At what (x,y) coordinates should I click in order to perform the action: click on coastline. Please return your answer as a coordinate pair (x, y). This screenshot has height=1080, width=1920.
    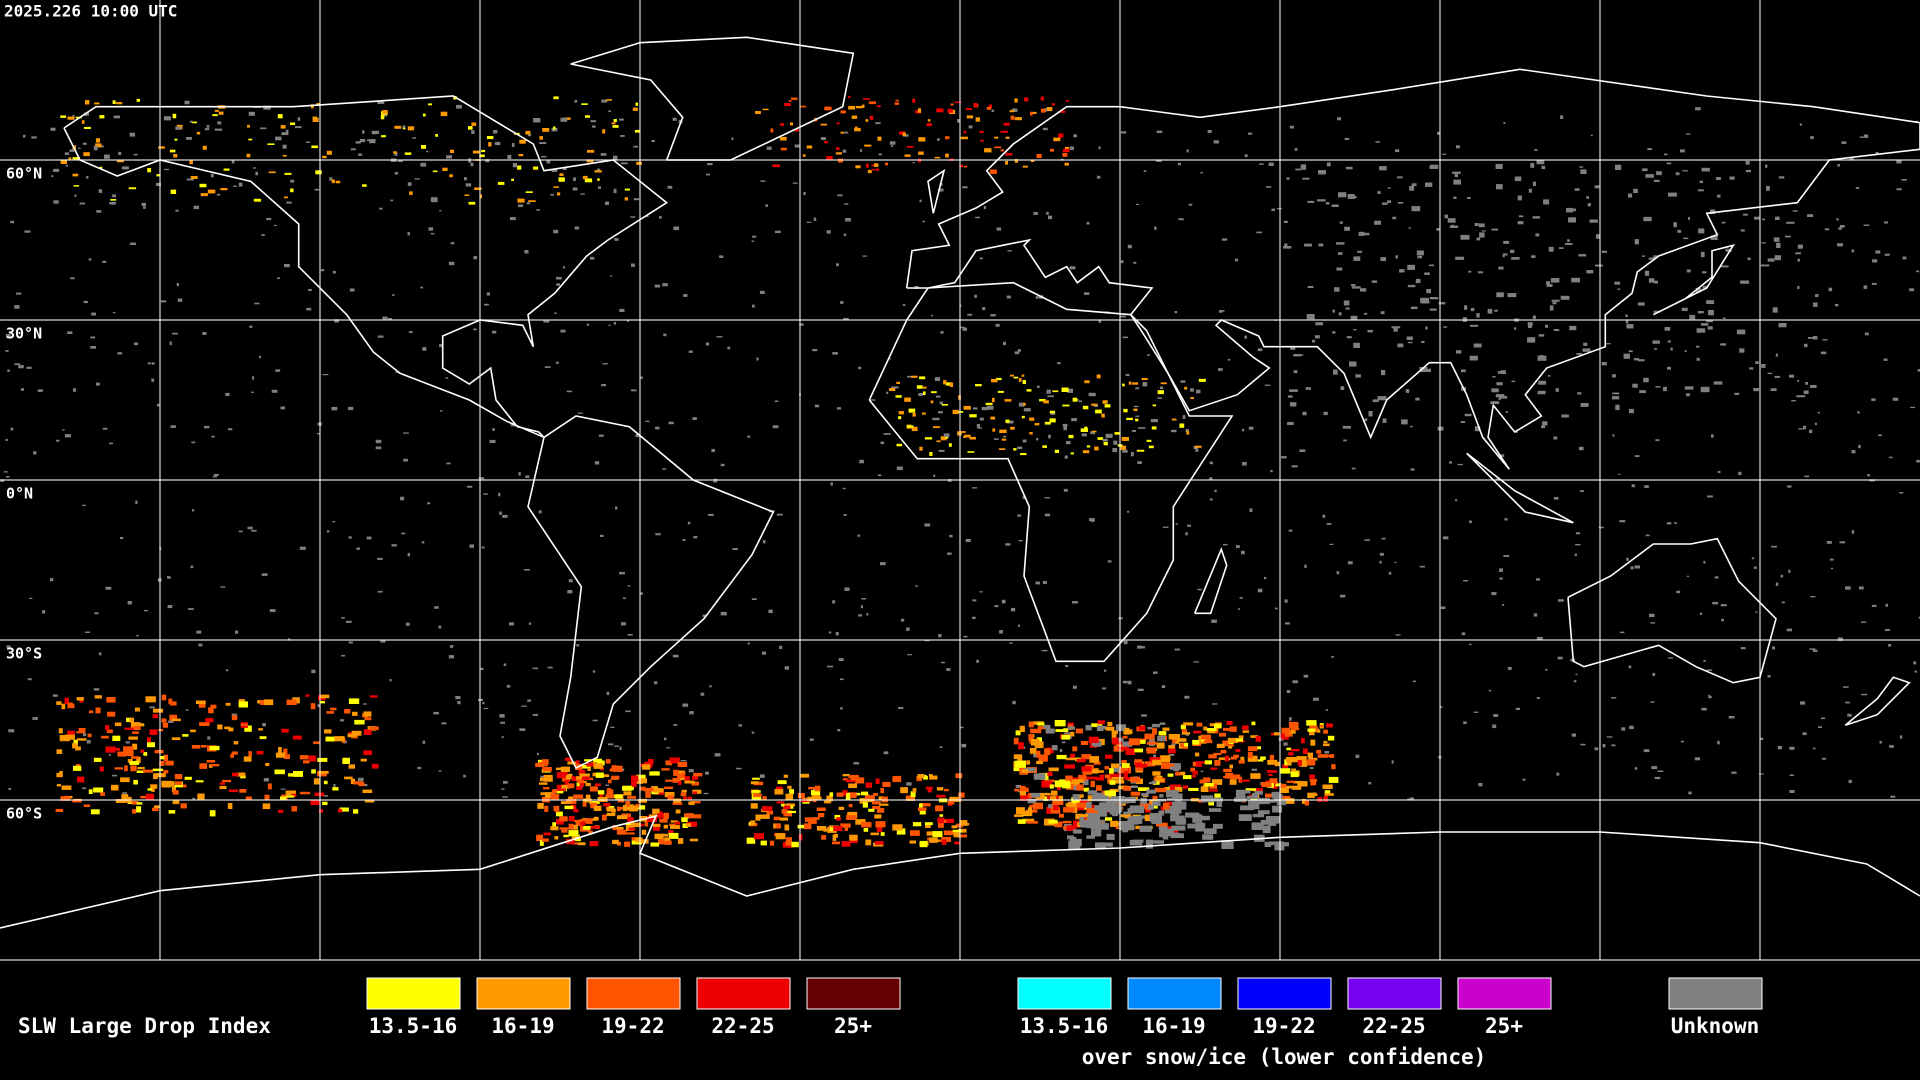
    Looking at the image, I should click on (960, 871).